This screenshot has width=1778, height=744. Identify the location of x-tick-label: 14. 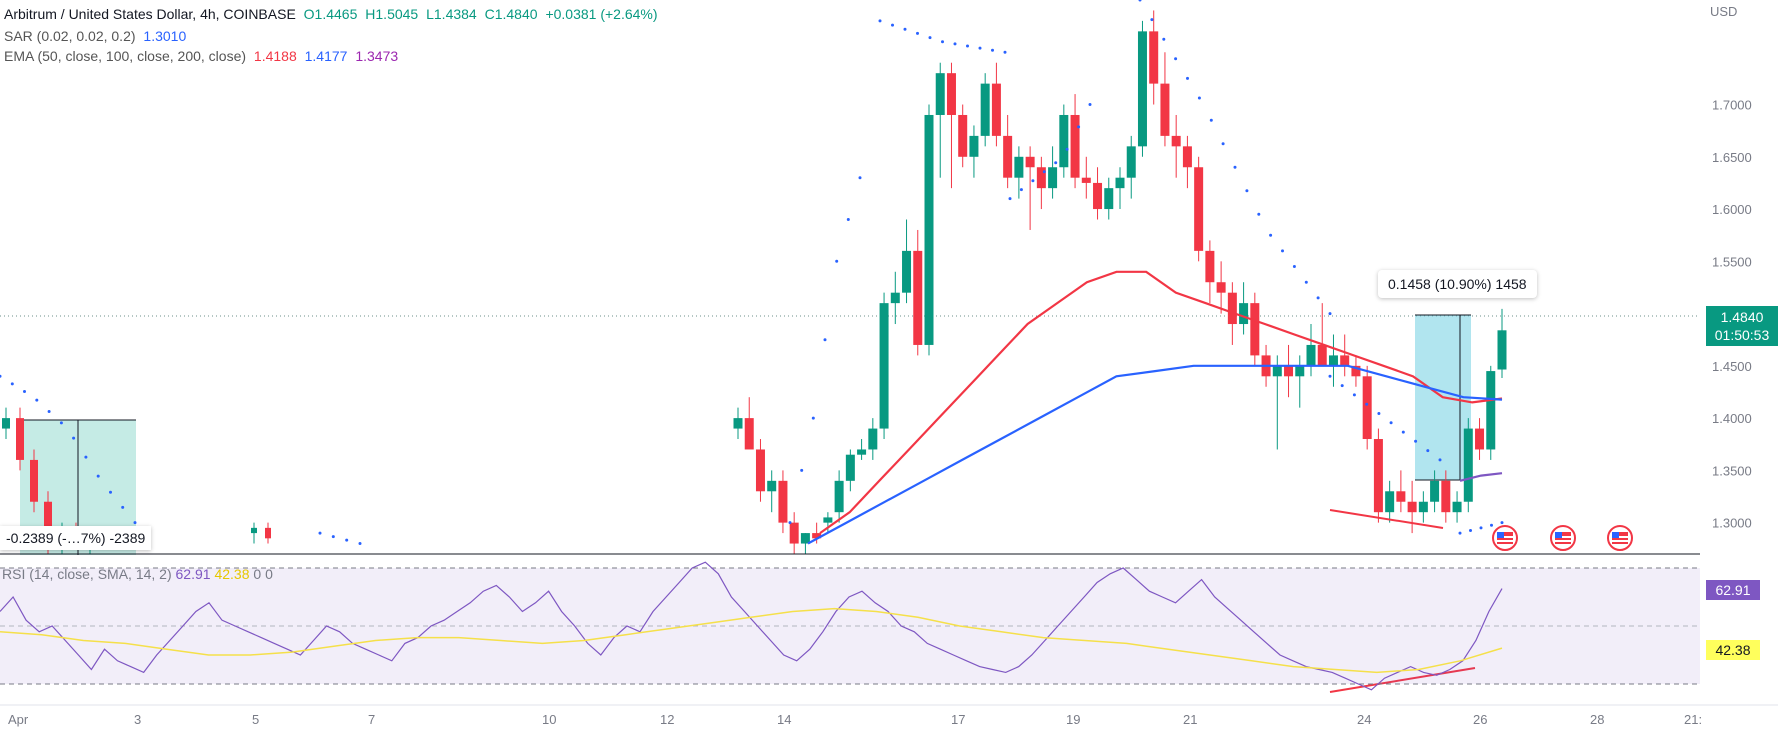
(784, 719).